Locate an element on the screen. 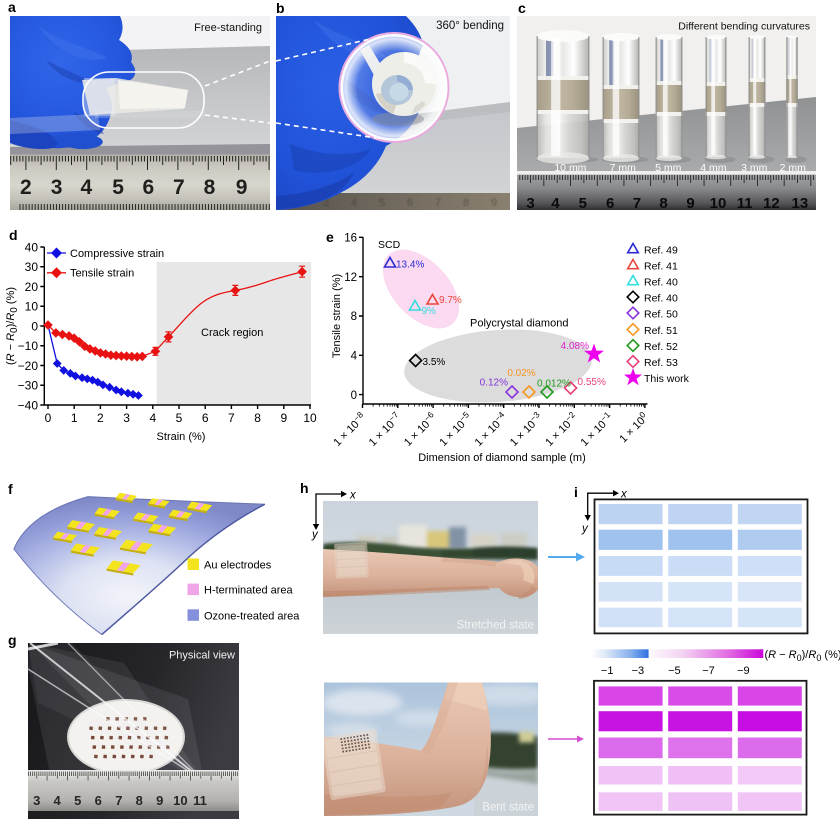 The width and height of the screenshot is (840, 822). svg-text: 4.08% is located at coordinates (575, 346).